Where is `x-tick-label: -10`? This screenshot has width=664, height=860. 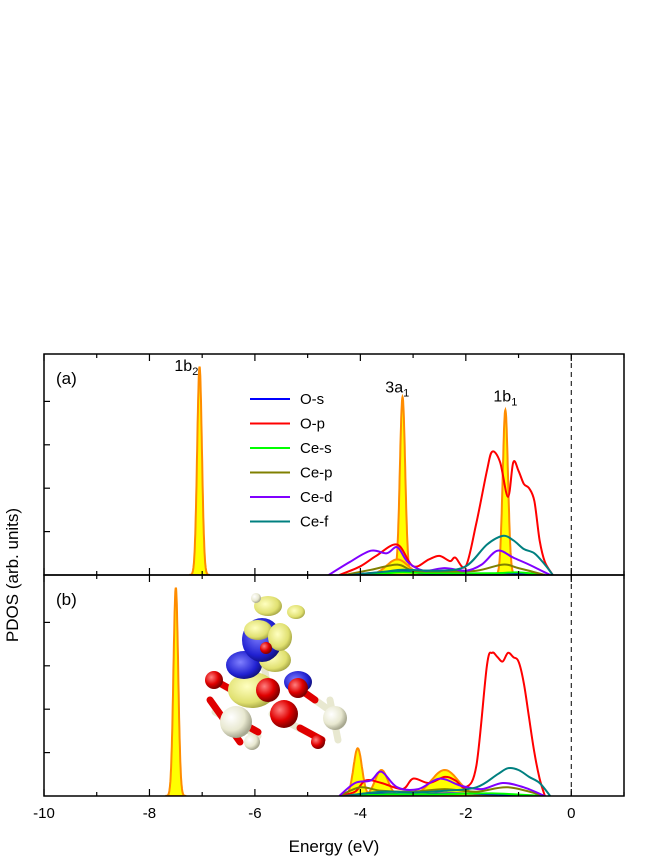
x-tick-label: -10 is located at coordinates (44, 813).